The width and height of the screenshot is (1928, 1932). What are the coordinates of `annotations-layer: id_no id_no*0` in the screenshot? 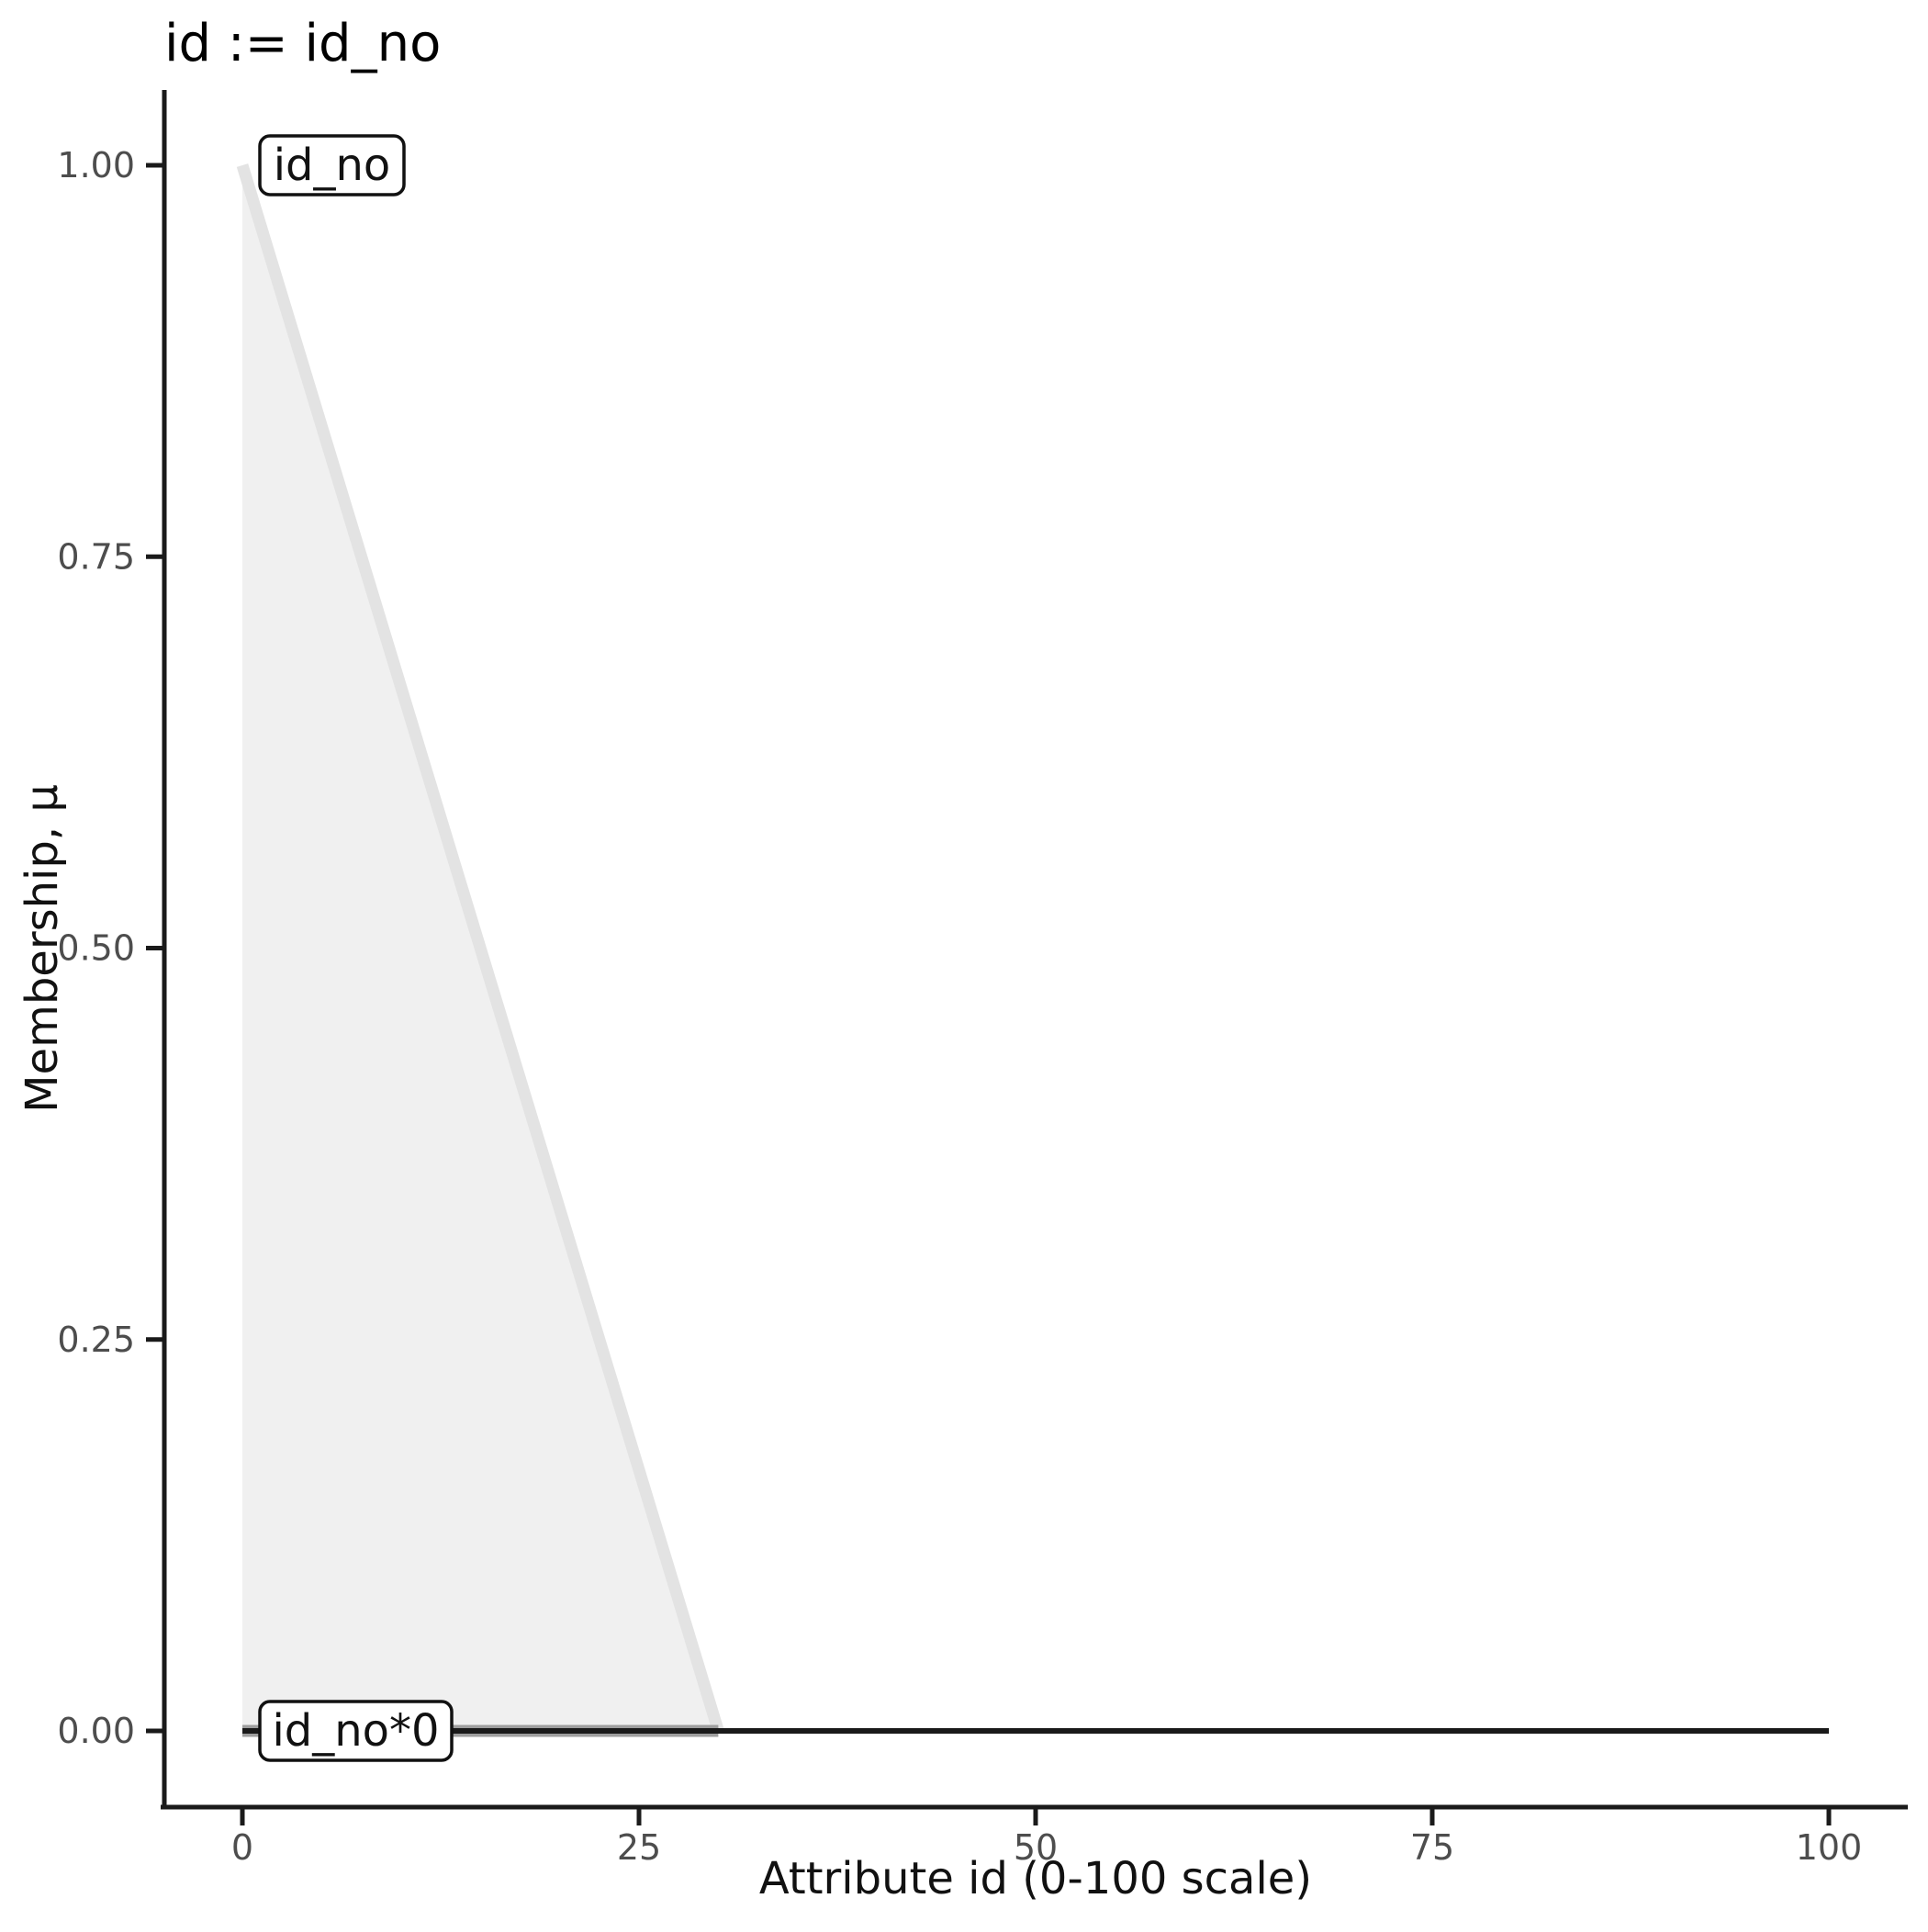 It's located at (356, 948).